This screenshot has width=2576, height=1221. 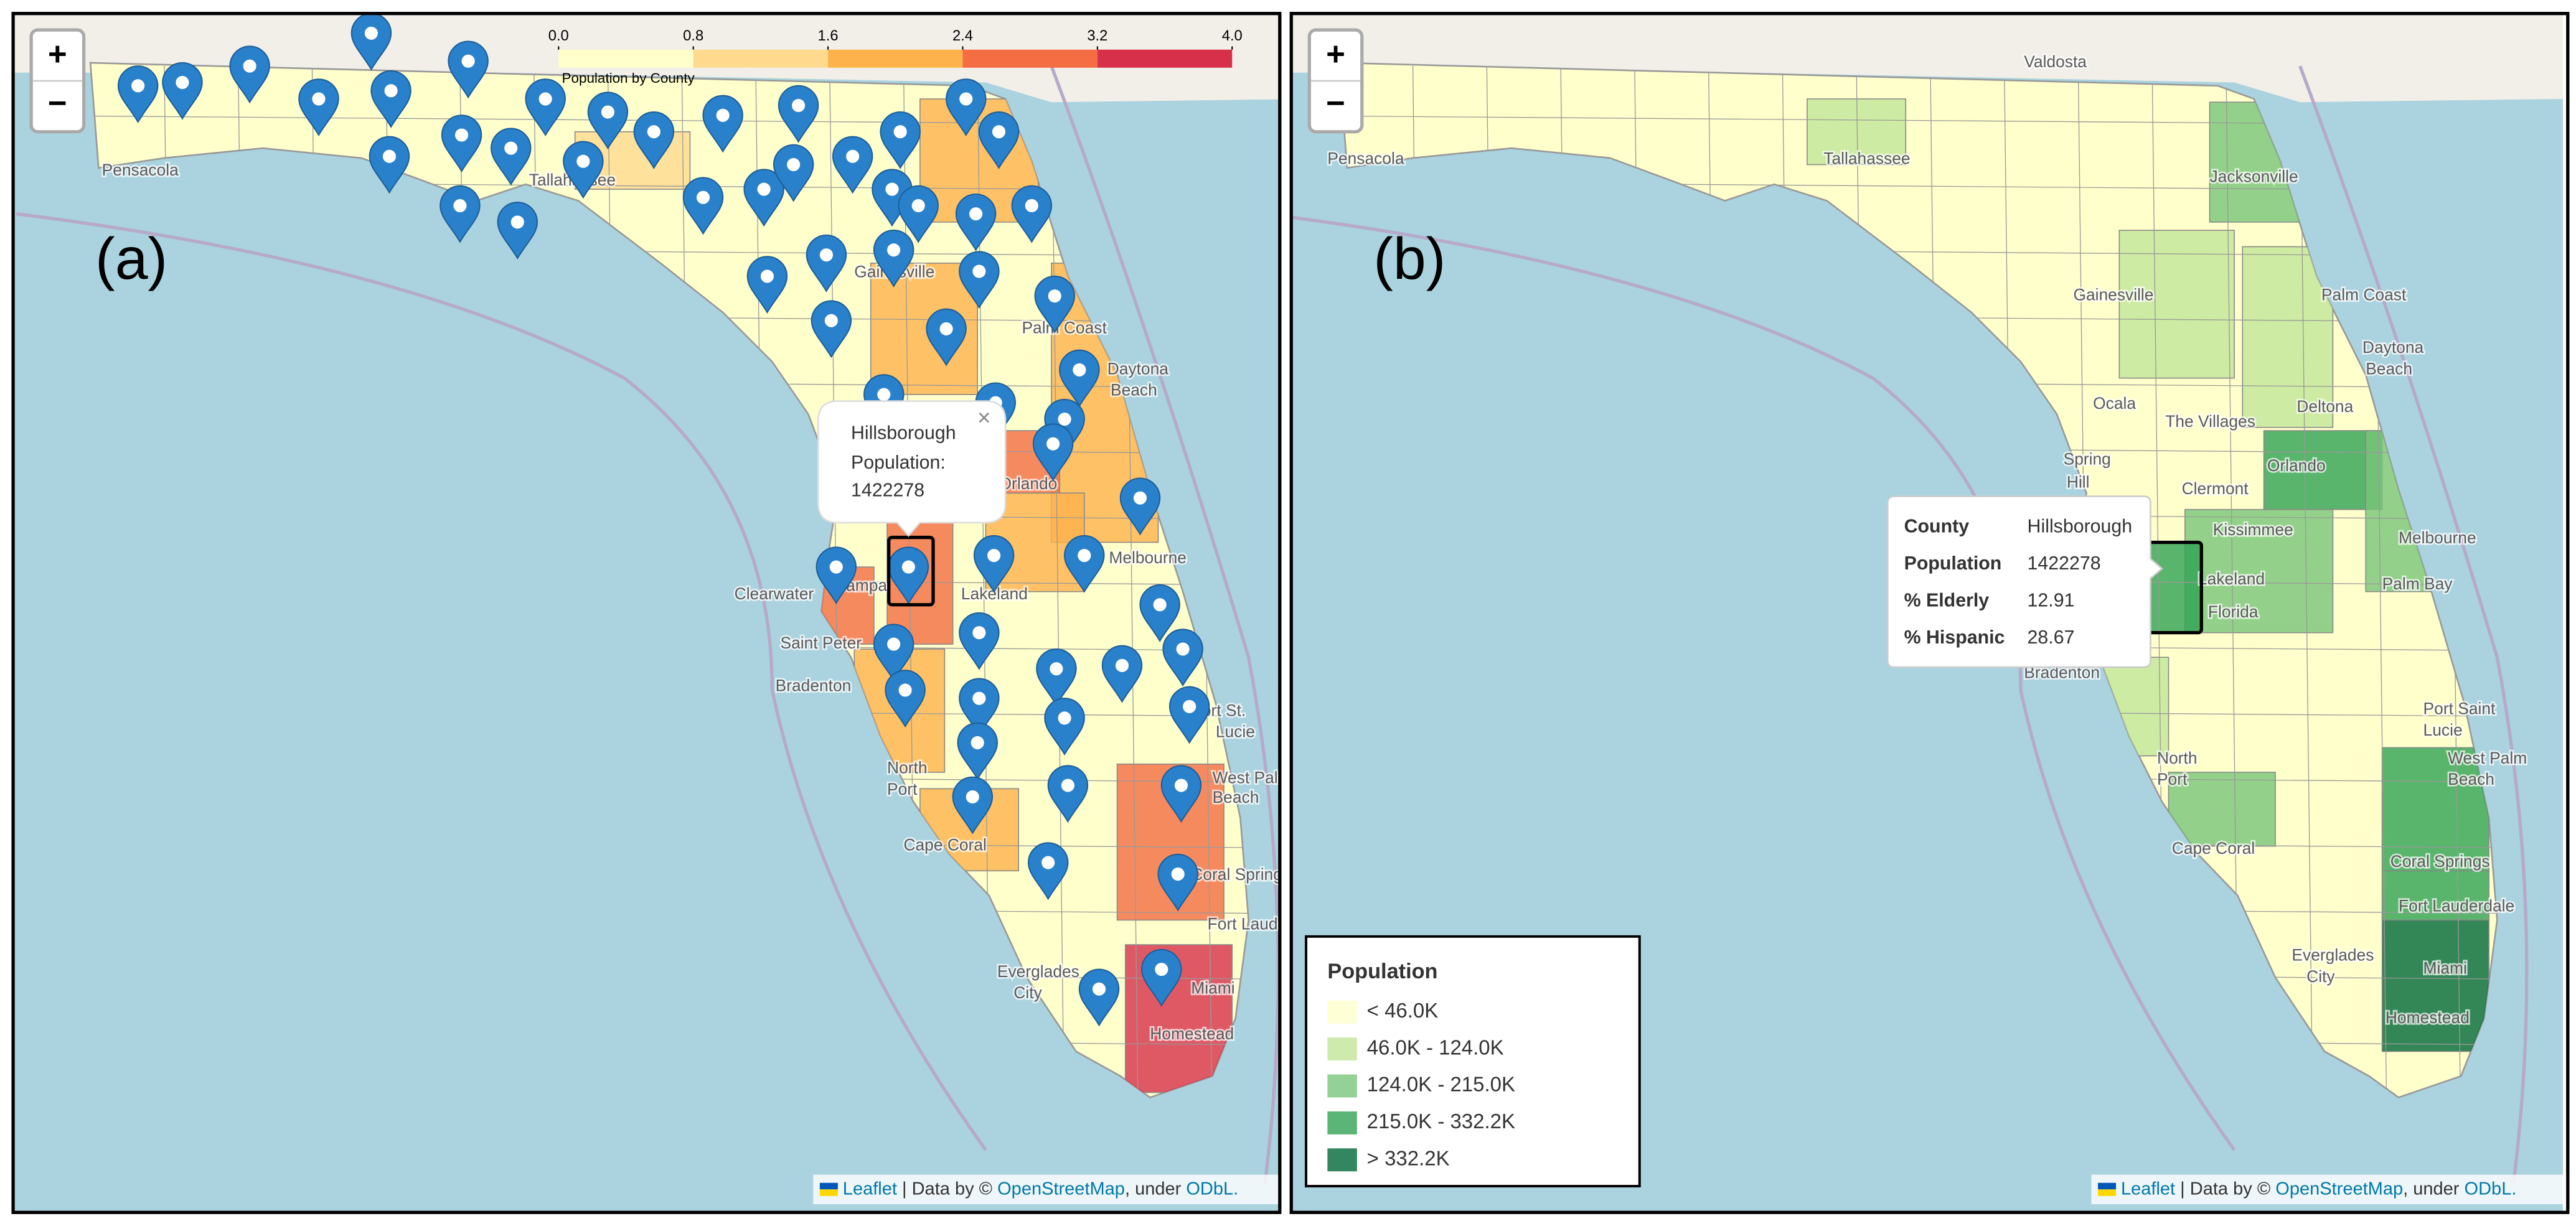 I want to click on popup-close: ×, so click(x=984, y=417).